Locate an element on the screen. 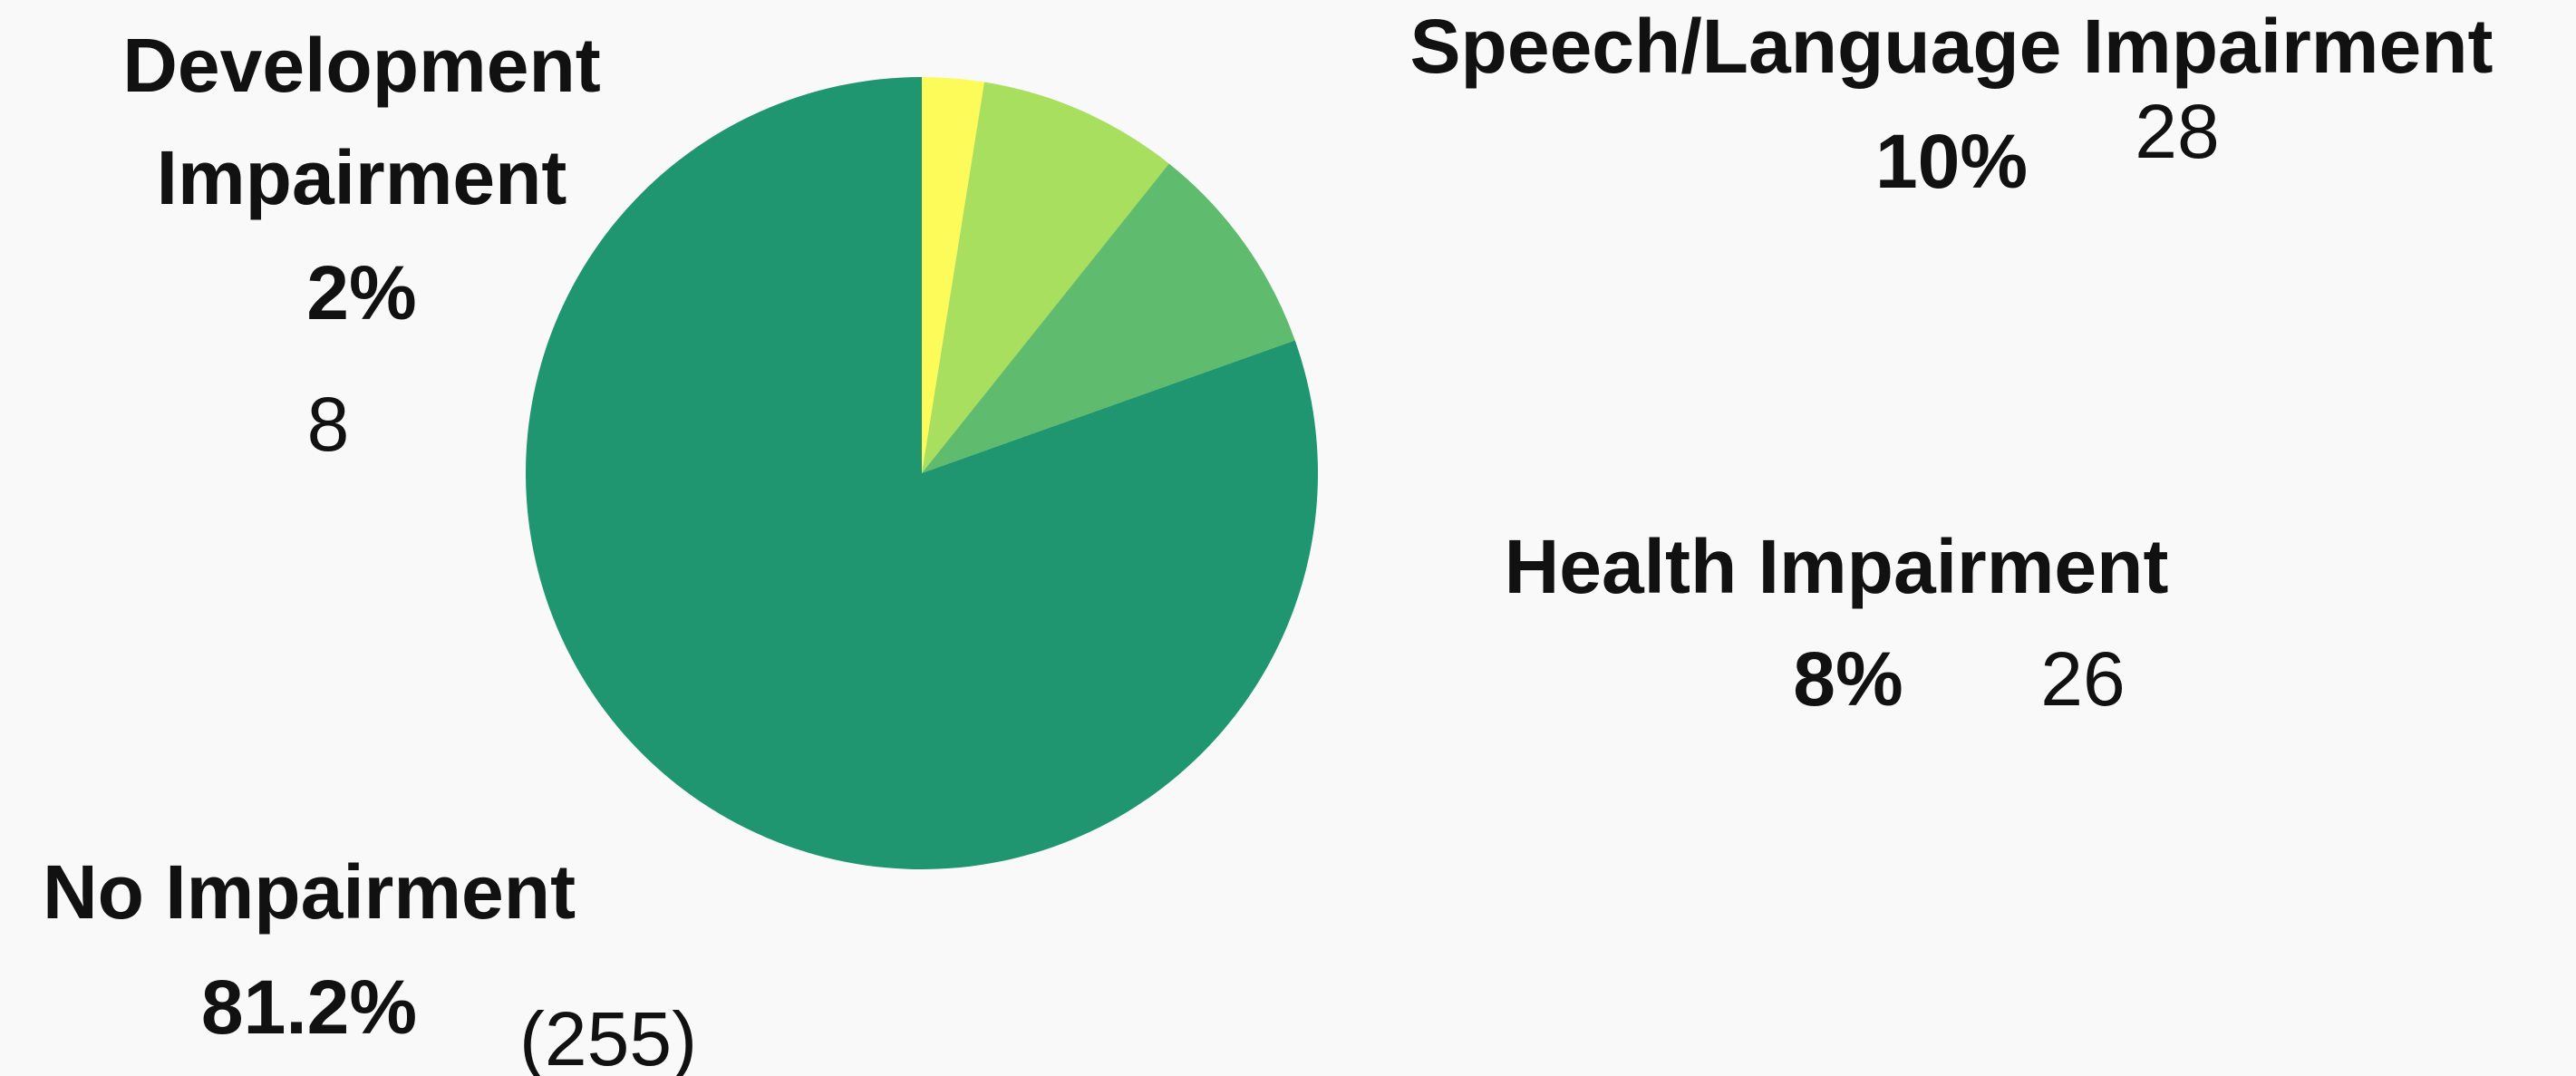  count-label: (255) is located at coordinates (608, 1036).